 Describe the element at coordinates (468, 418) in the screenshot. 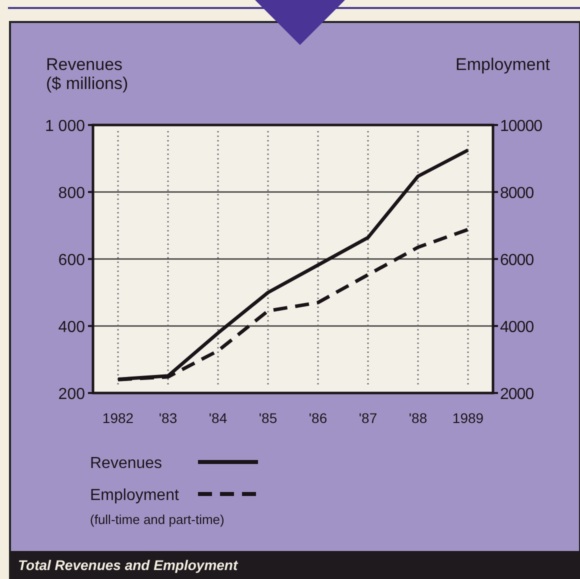

I see `x-tick-label: 1989` at that location.